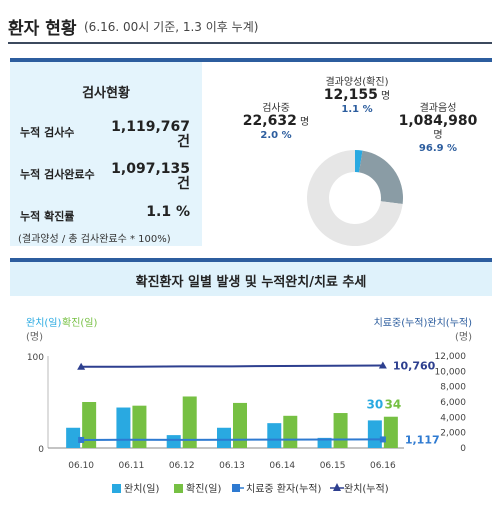  I want to click on bar-recovered-daily-06.13, so click(224, 437).